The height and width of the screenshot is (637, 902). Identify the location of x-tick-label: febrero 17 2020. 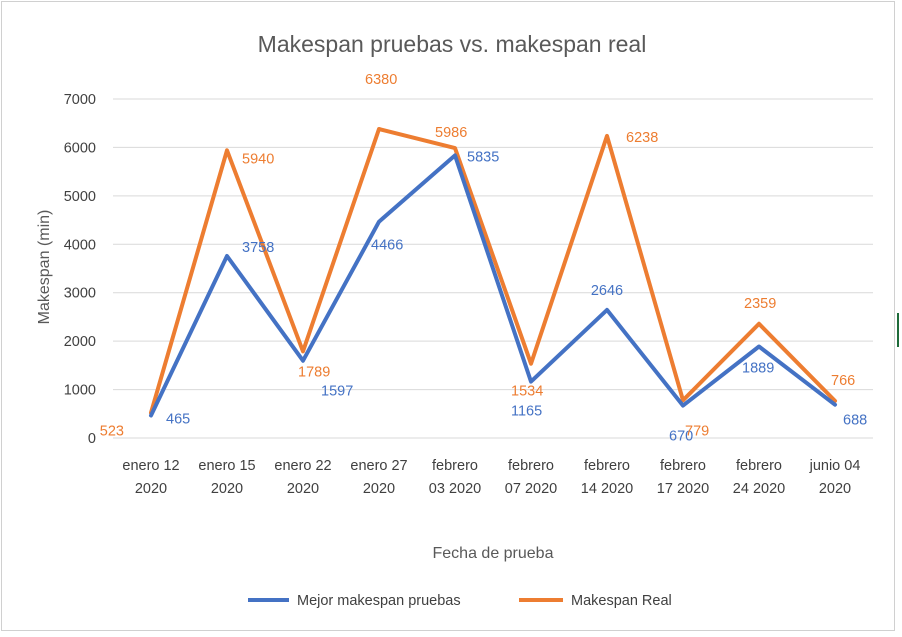
(683, 477).